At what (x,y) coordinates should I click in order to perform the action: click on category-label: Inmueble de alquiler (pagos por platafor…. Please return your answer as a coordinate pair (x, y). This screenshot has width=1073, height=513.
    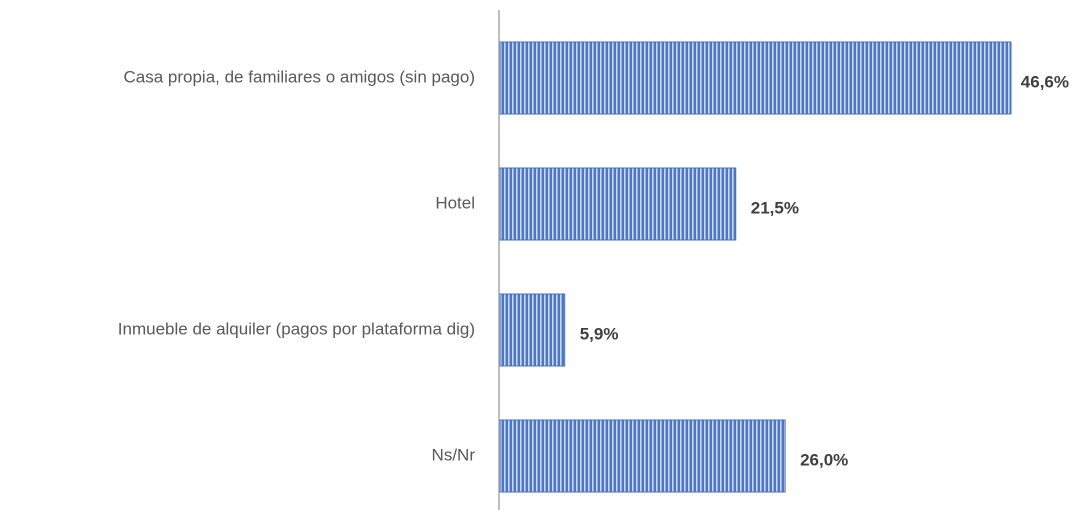
    Looking at the image, I should click on (296, 328).